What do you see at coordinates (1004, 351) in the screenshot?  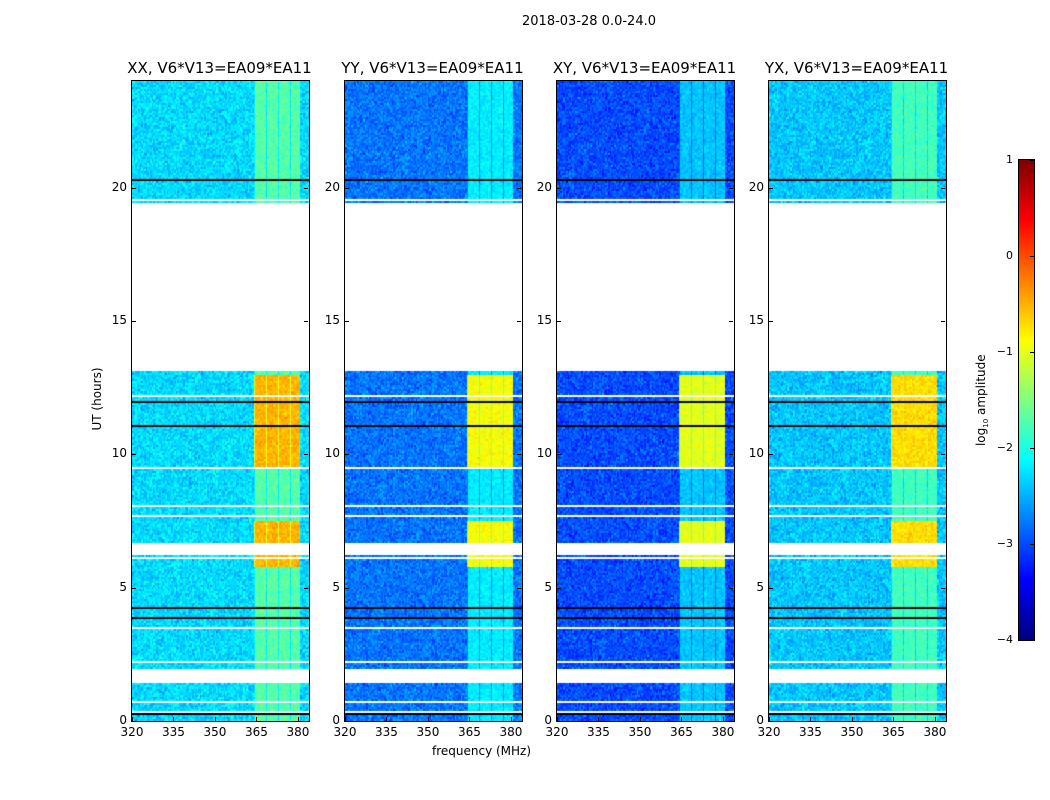 I see `colorbar-tick-label: −1` at bounding box center [1004, 351].